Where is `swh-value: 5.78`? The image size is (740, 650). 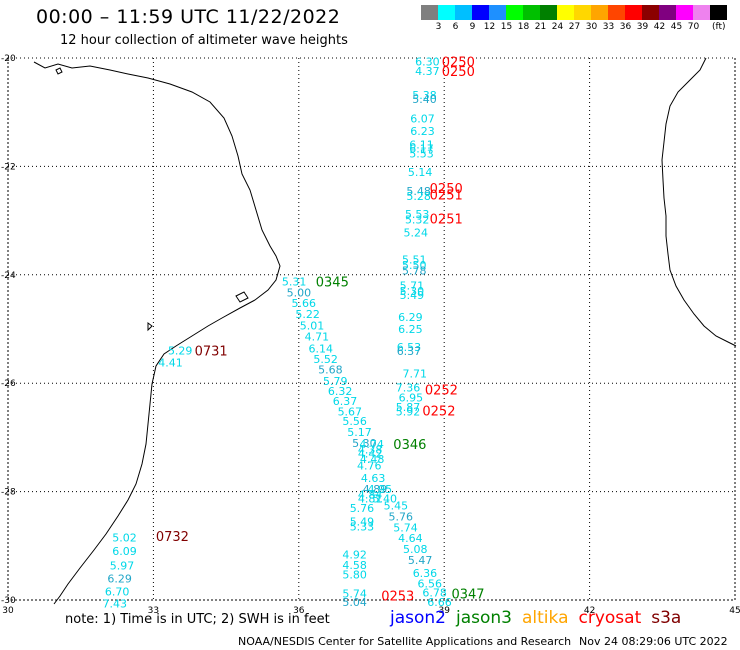 swh-value: 5.78 is located at coordinates (414, 270).